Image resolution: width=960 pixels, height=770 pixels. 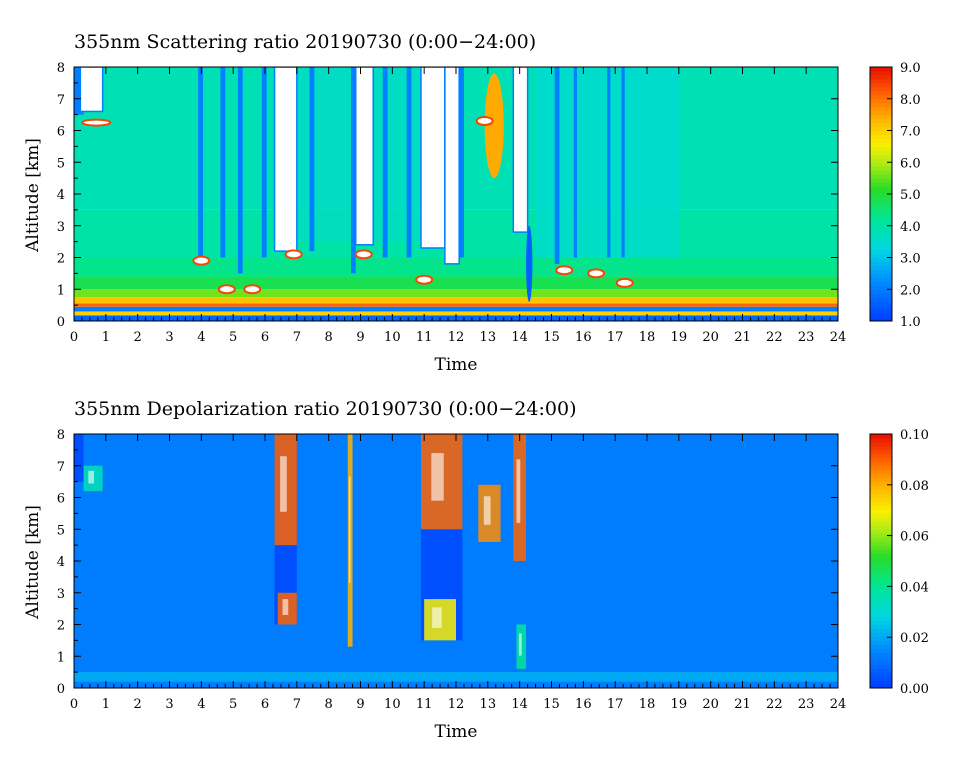 I want to click on x-axis-label: Time, so click(x=456, y=732).